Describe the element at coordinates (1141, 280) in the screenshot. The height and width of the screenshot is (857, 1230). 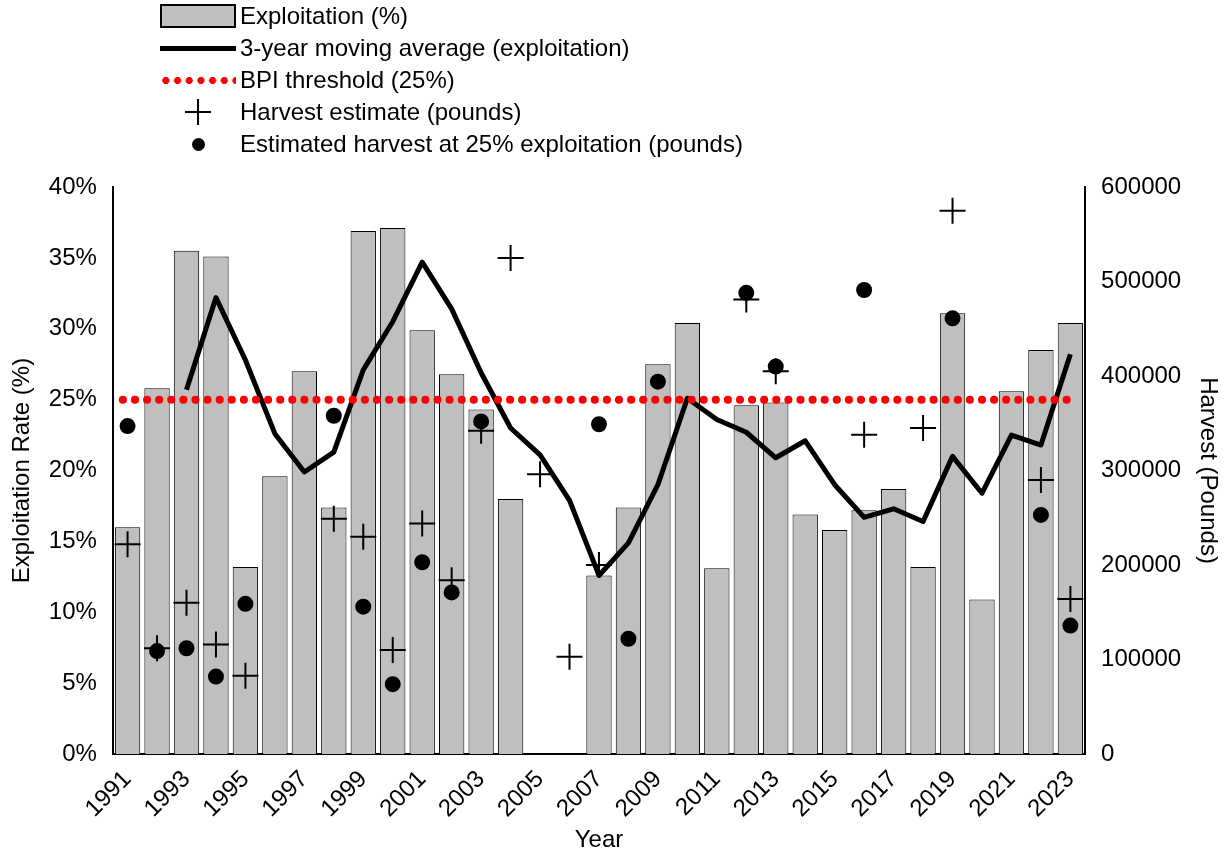
I see `y2-tick-label: 500000` at that location.